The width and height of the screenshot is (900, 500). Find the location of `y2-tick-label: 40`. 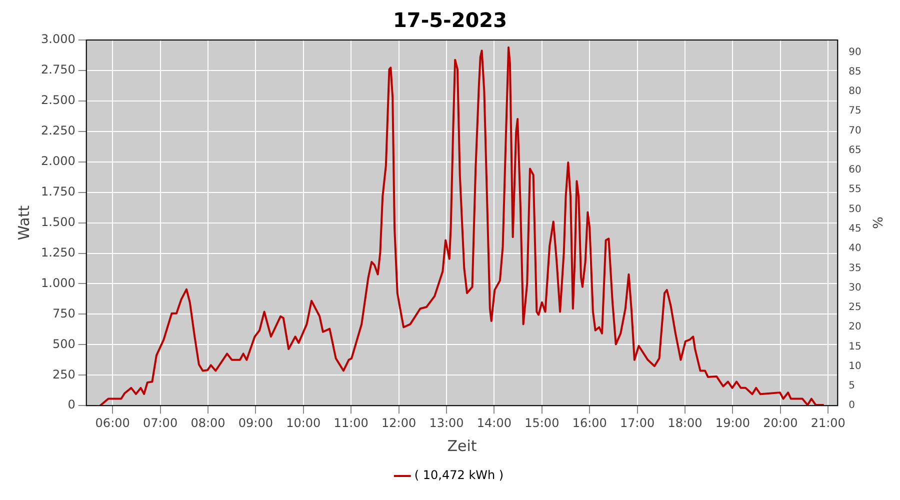

y2-tick-label: 40 is located at coordinates (855, 248).